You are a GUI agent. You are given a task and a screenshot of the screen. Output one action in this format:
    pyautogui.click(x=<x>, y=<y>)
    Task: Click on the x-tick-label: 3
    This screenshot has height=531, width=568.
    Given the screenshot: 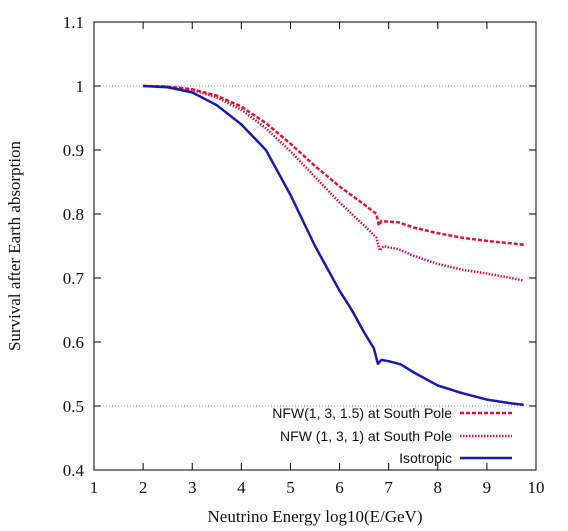 What is the action you would take?
    pyautogui.click(x=192, y=487)
    